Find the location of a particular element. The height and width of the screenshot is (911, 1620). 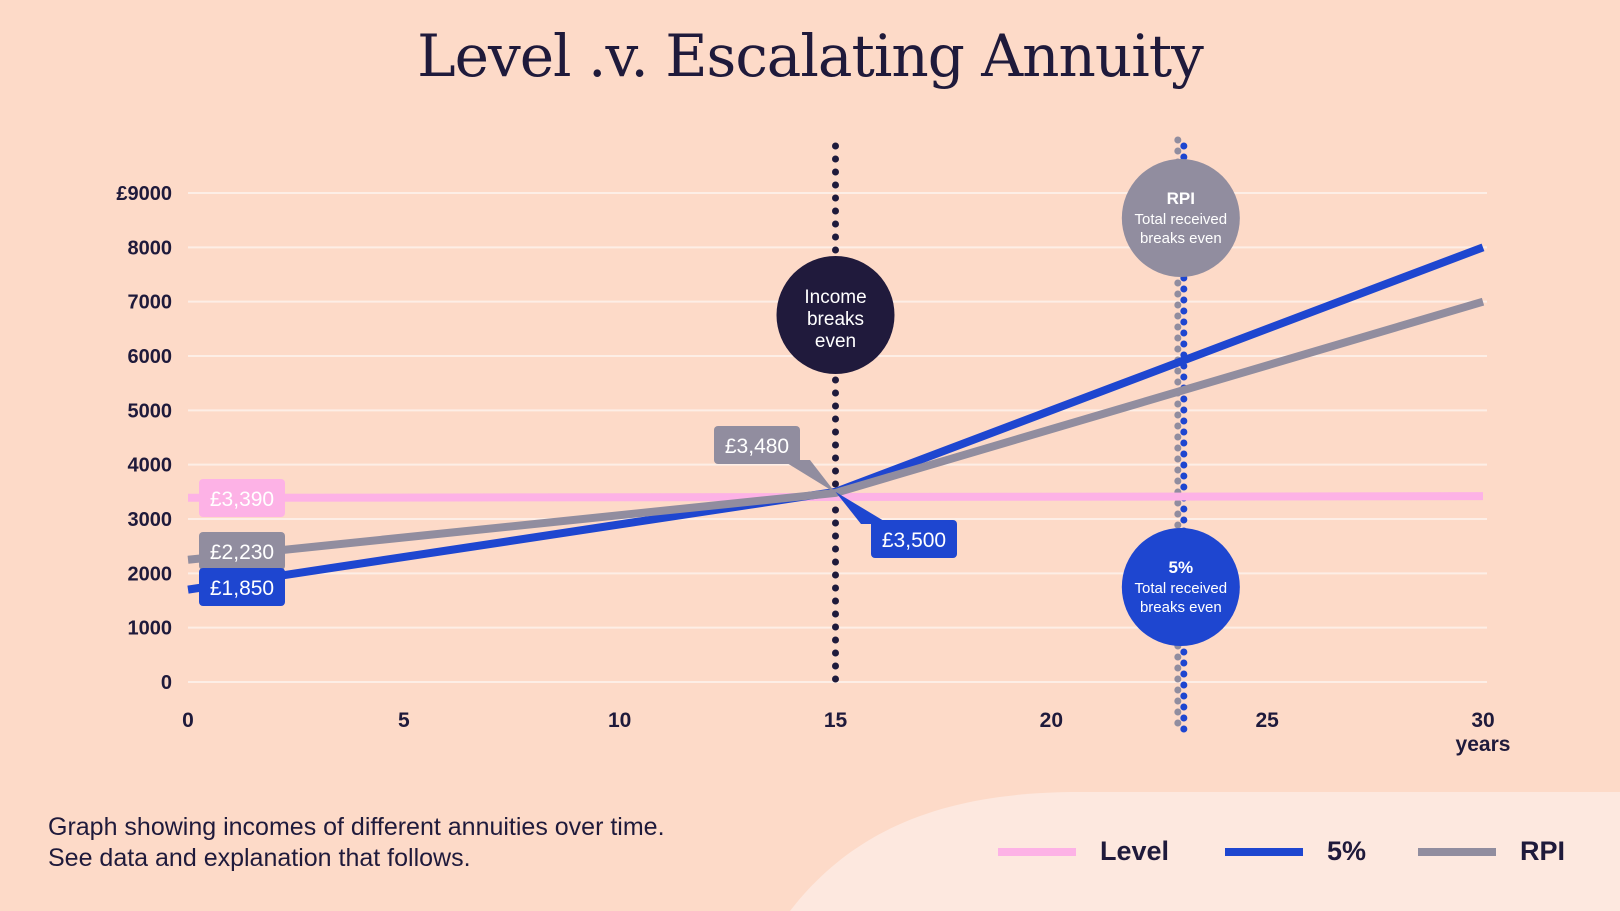

y-tick-label-9000: £9000 is located at coordinates (144, 194).